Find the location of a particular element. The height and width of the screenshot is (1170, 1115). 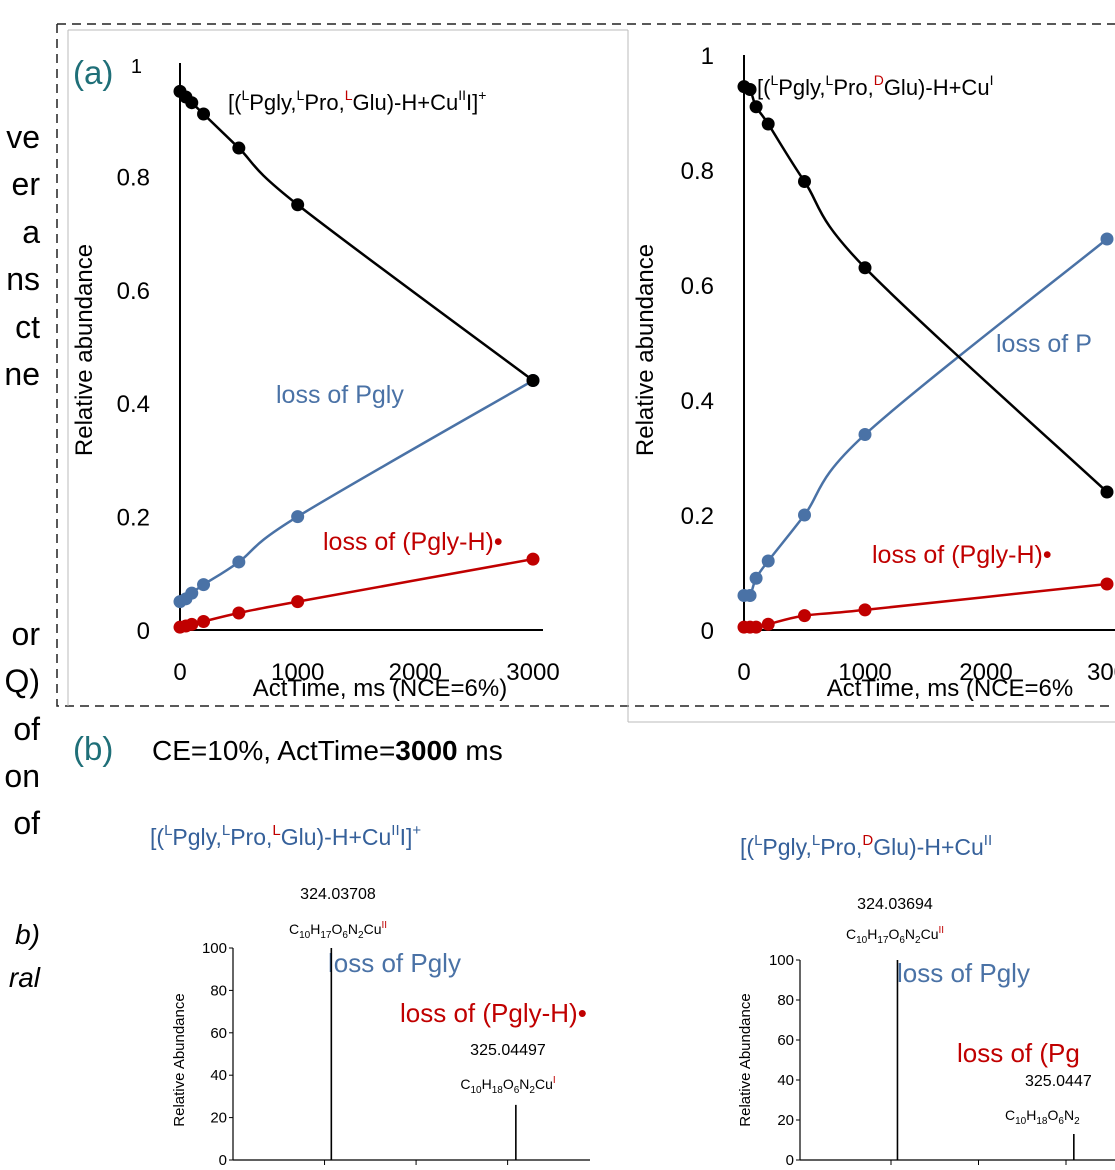

peak-mass-label: 324.03708 is located at coordinates (338, 894).